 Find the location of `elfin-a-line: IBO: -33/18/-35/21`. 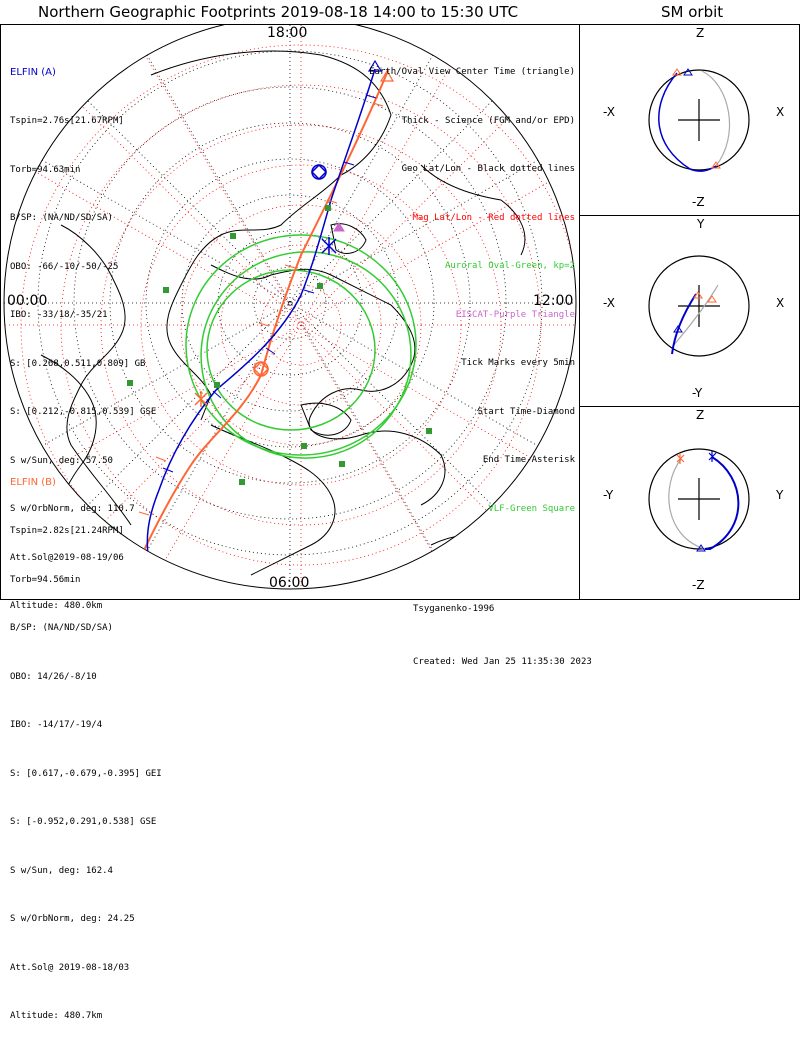

elfin-a-line: IBO: -33/18/-35/21 is located at coordinates (59, 315).